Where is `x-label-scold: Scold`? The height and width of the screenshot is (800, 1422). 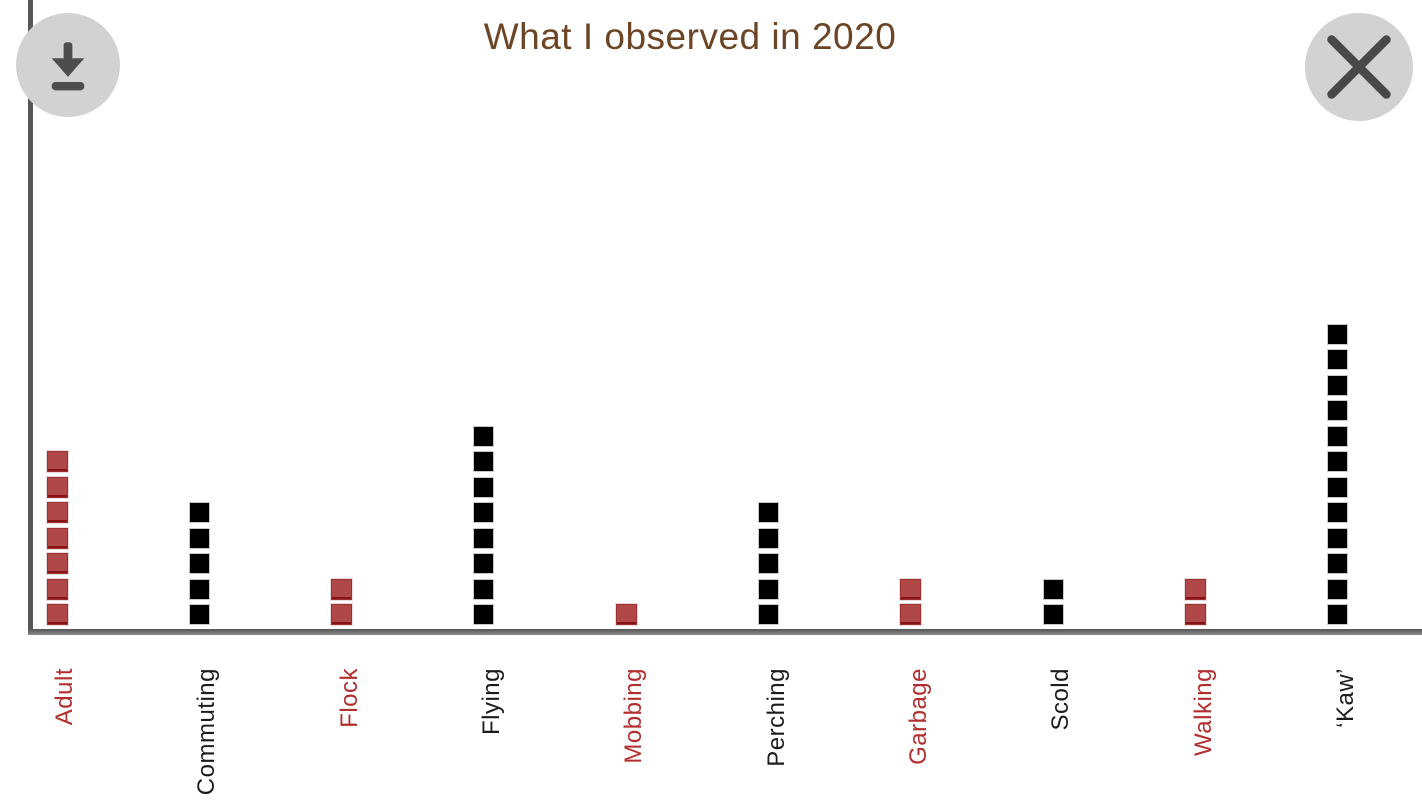
x-label-scold: Scold is located at coordinates (1061, 699).